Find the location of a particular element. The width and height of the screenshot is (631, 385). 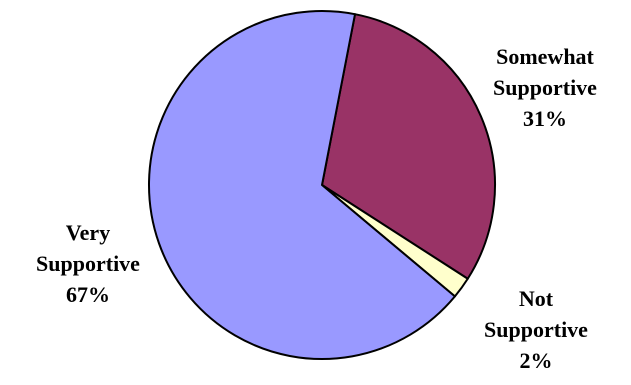

slice-name-line: Not is located at coordinates (536, 298).